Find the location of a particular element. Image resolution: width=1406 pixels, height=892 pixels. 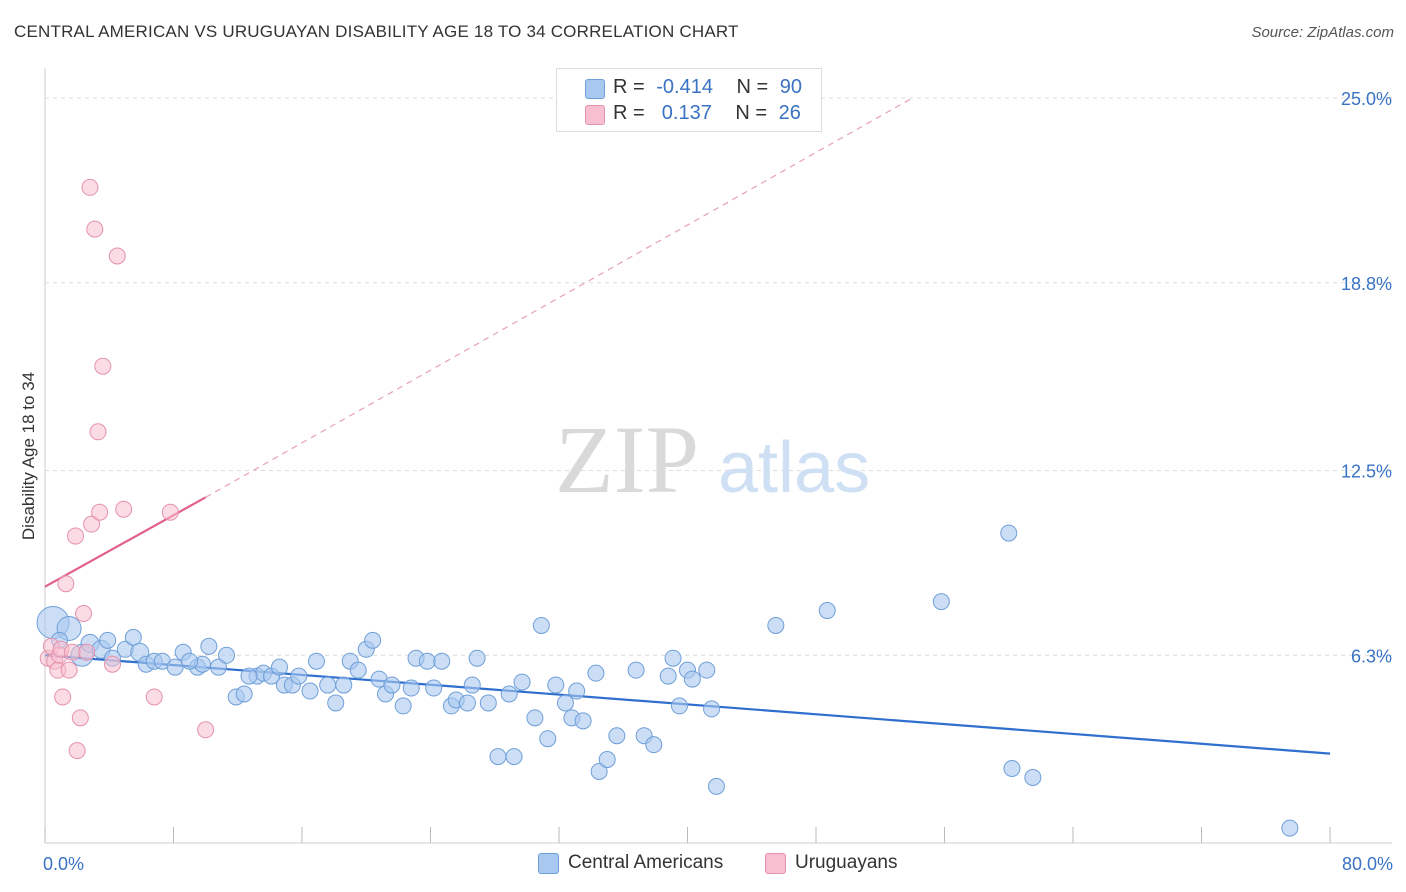

watermark-zip: ZIP is located at coordinates (627, 459).